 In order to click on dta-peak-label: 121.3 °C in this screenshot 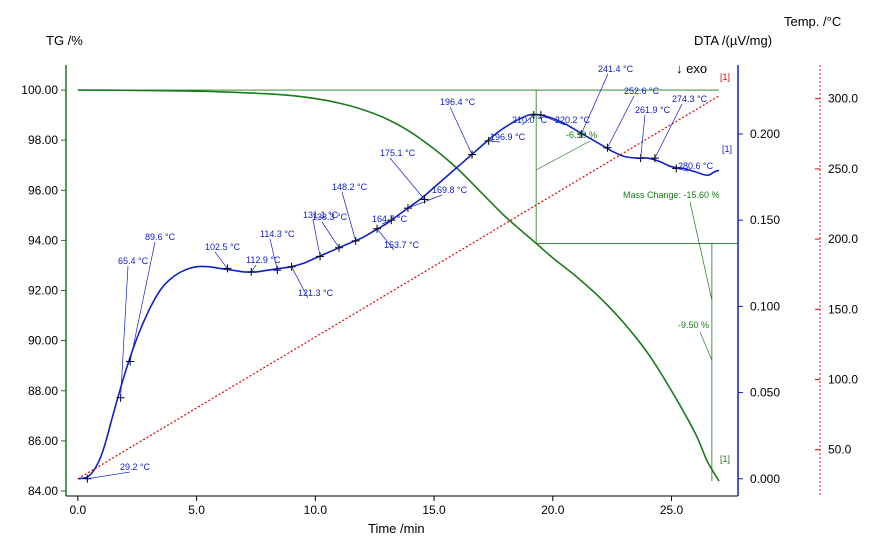, I will do `click(316, 293)`.